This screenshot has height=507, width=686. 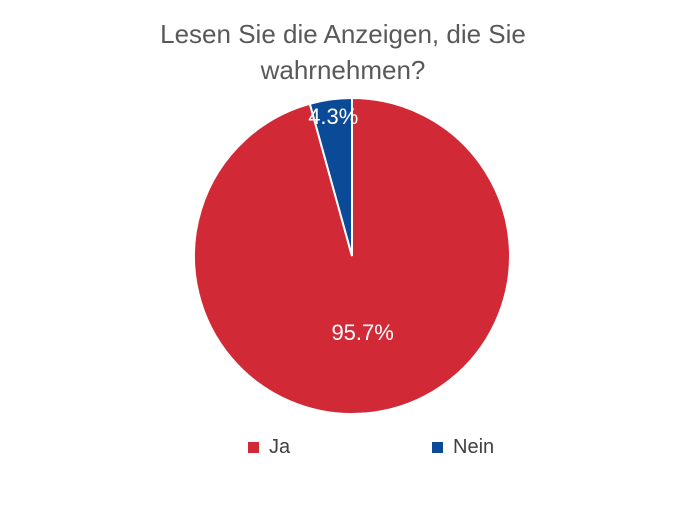 I want to click on legend-swatch-ja, so click(x=253, y=447).